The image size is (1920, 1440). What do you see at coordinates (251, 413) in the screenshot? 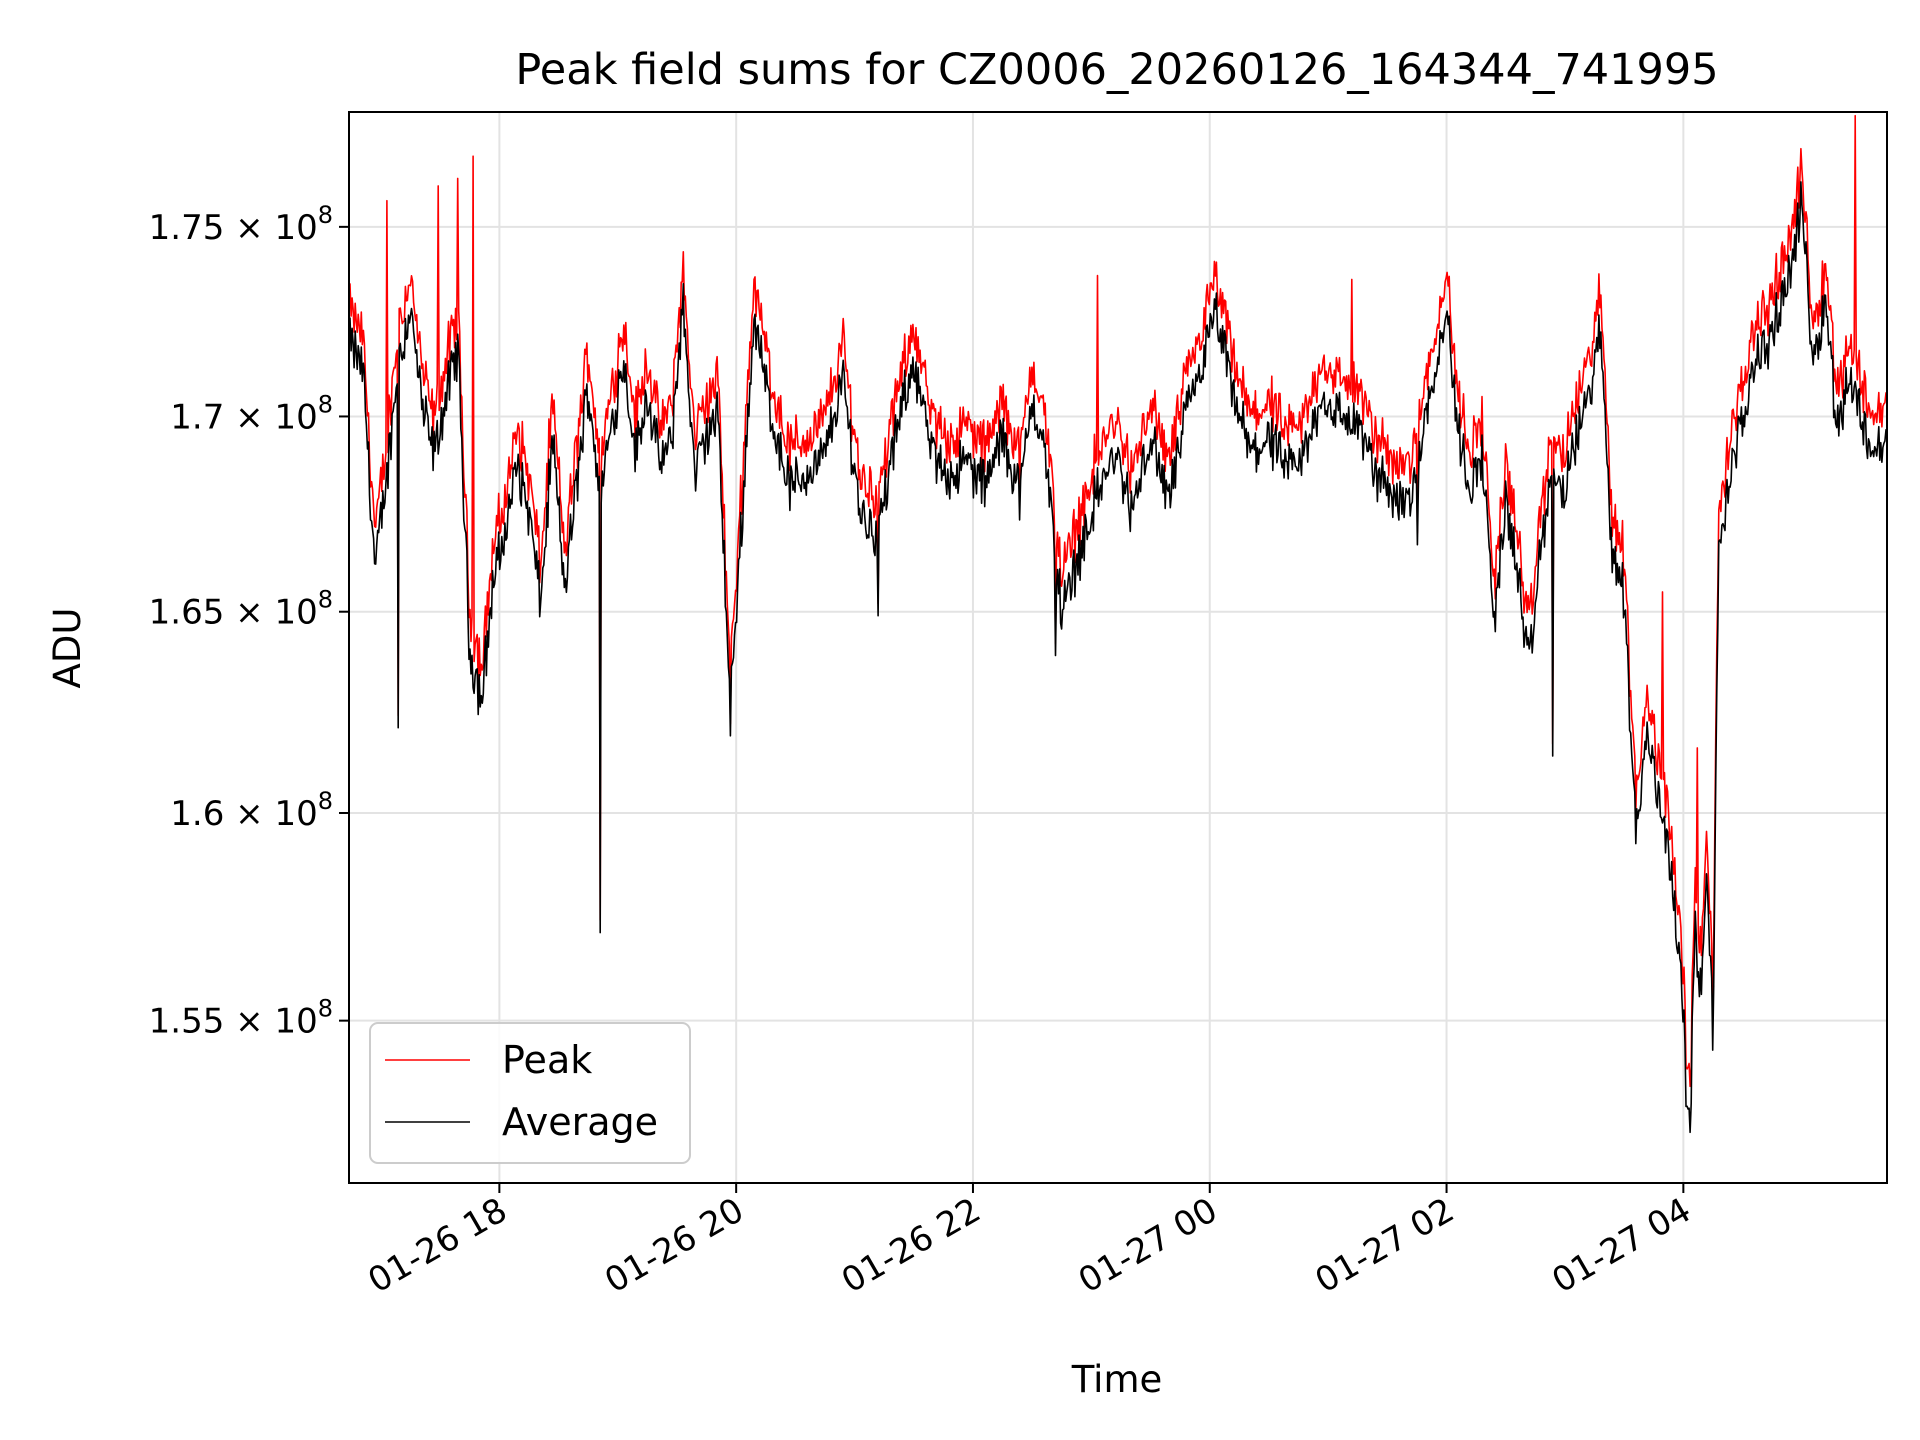
I see `y-tick-label: 1.7 × 108` at bounding box center [251, 413].